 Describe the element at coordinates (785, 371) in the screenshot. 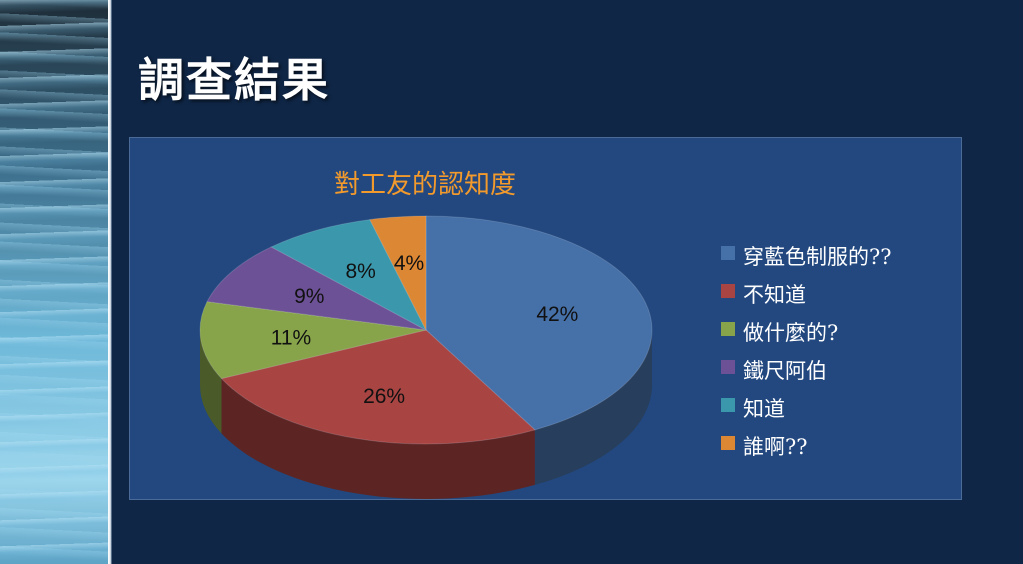

I see `legend-label: 鐵尺阿伯` at that location.